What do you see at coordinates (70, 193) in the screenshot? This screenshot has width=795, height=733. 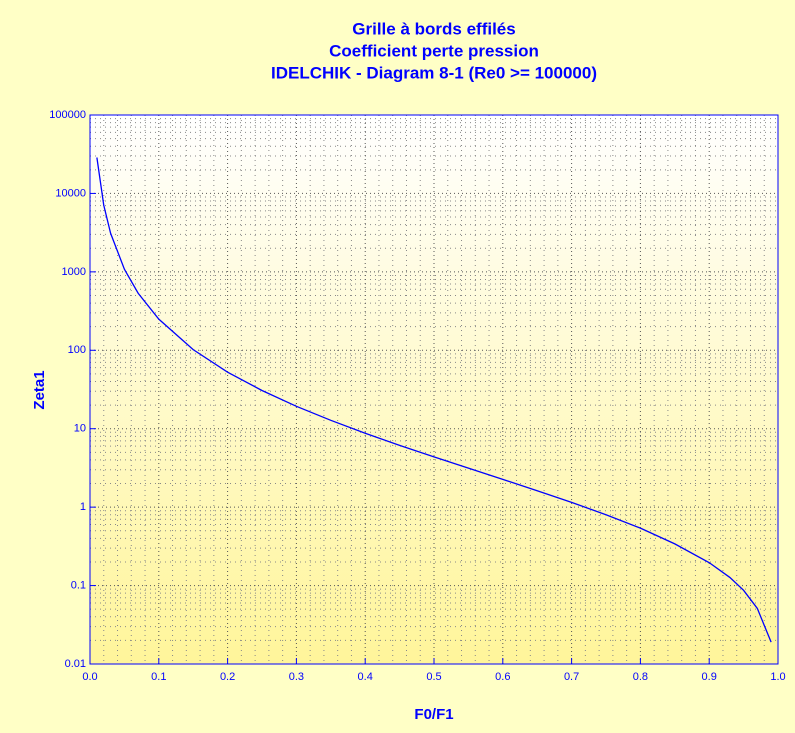 I see `y-tick-label: 10000` at bounding box center [70, 193].